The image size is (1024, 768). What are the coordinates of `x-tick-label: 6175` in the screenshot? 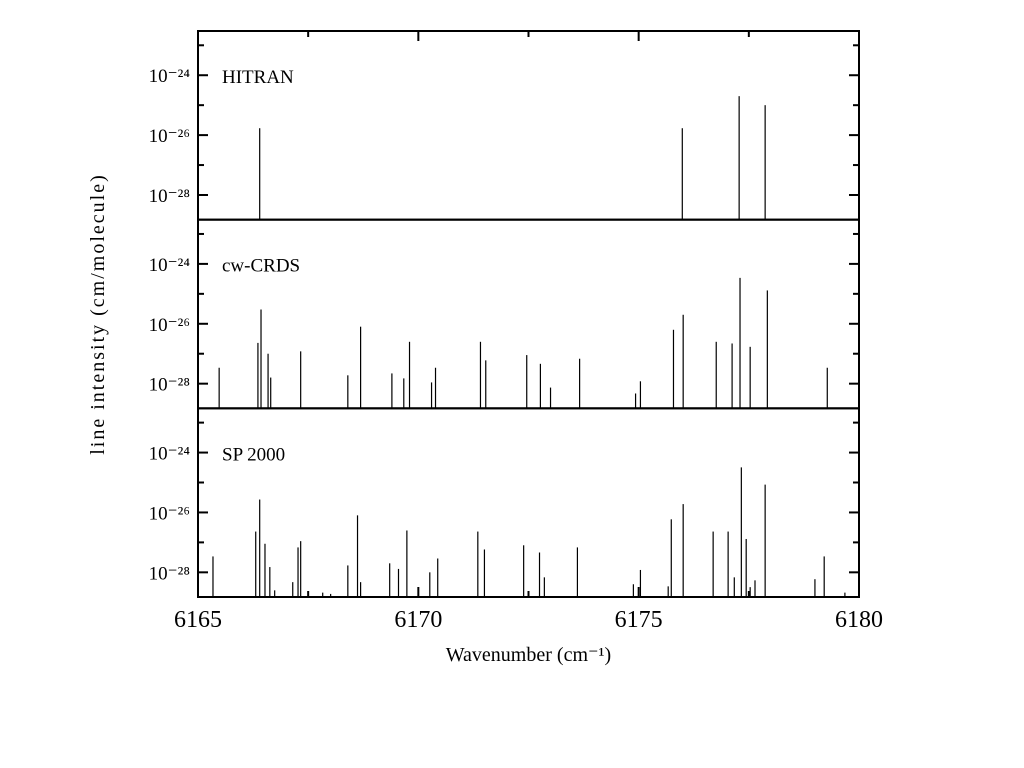 It's located at (639, 620).